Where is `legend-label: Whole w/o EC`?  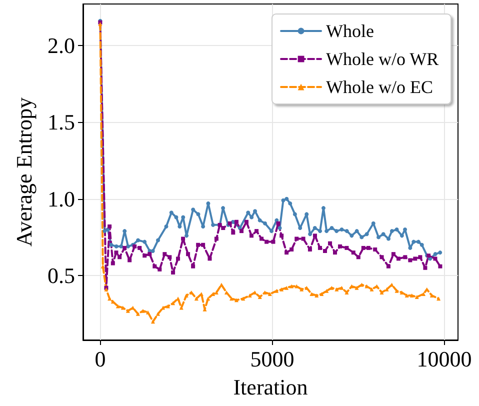 legend-label: Whole w/o EC is located at coordinates (380, 87).